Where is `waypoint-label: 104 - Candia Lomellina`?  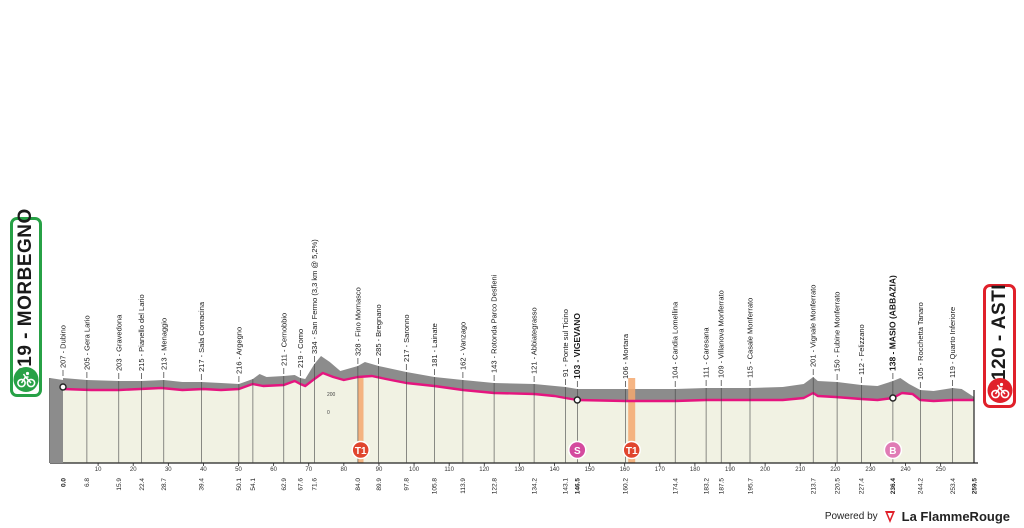
waypoint-label: 104 - Candia Lomellina is located at coordinates (675, 340).